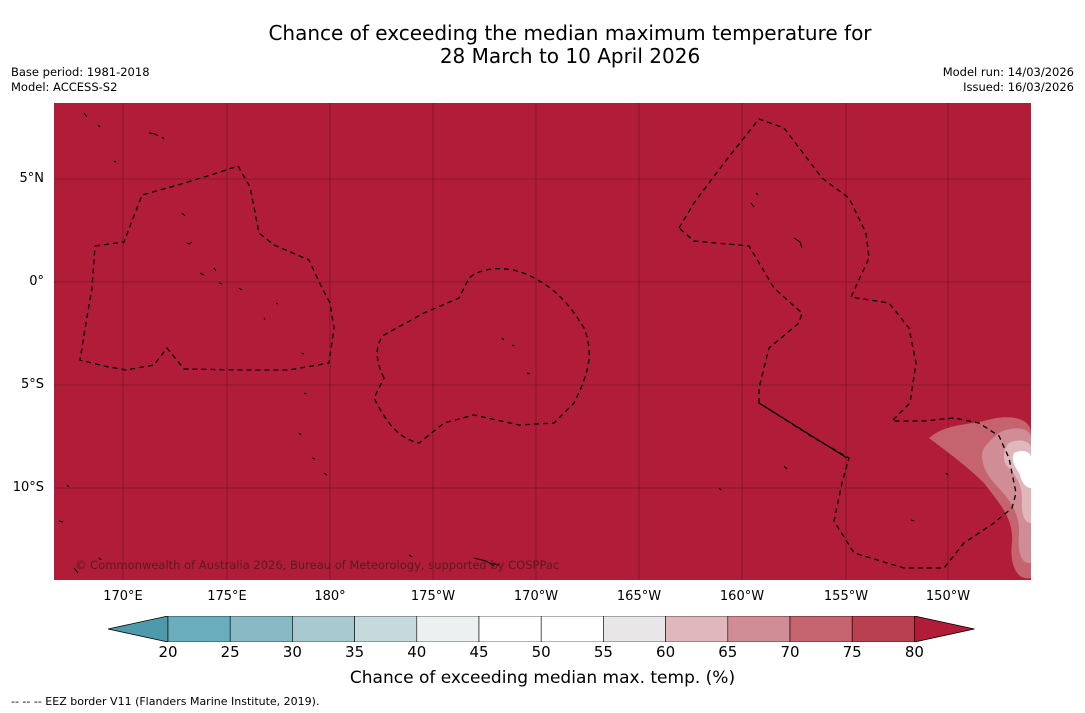  I want to click on meta-right: Model run: 14/03/2026 Issued: 16/03/2026, so click(1008, 80).